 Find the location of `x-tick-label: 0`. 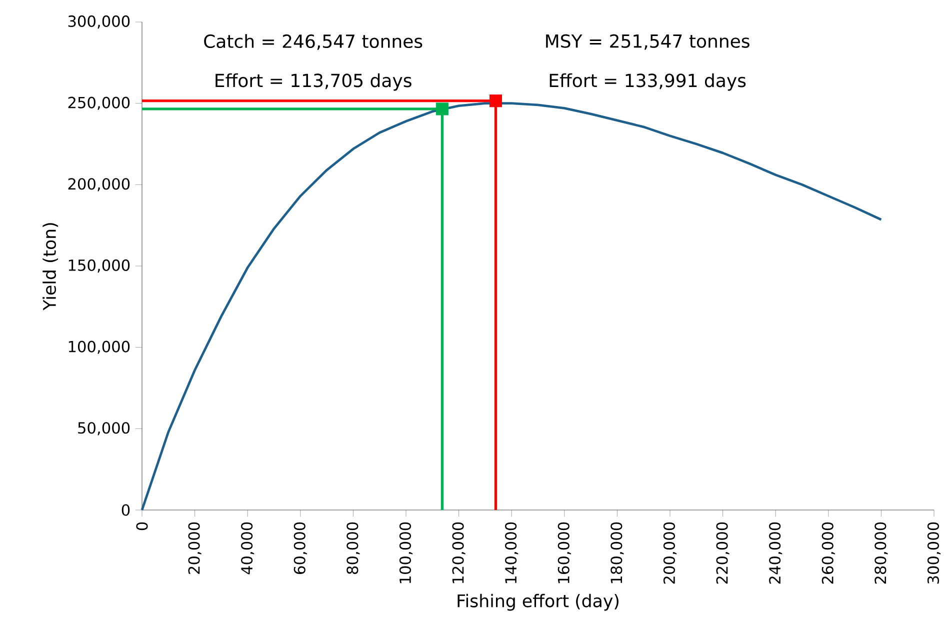

x-tick-label: 0 is located at coordinates (142, 526).